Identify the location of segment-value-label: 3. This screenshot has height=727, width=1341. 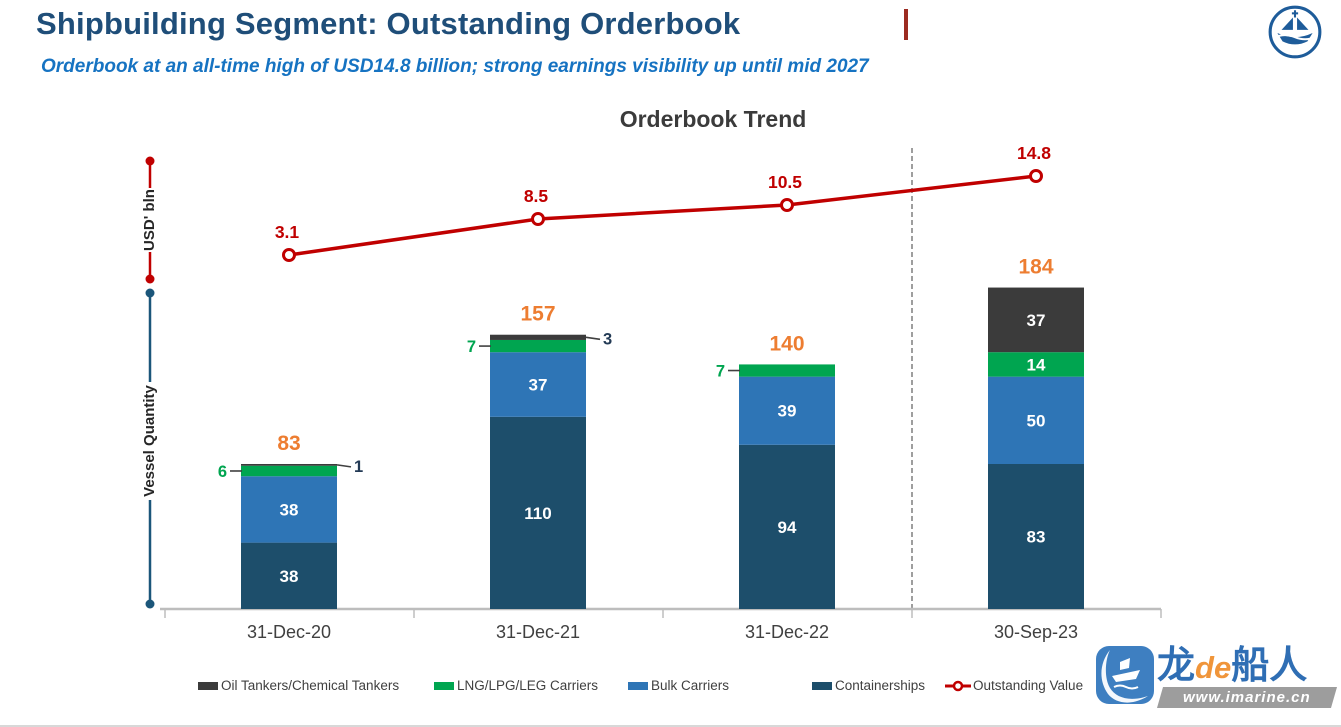
(607, 339).